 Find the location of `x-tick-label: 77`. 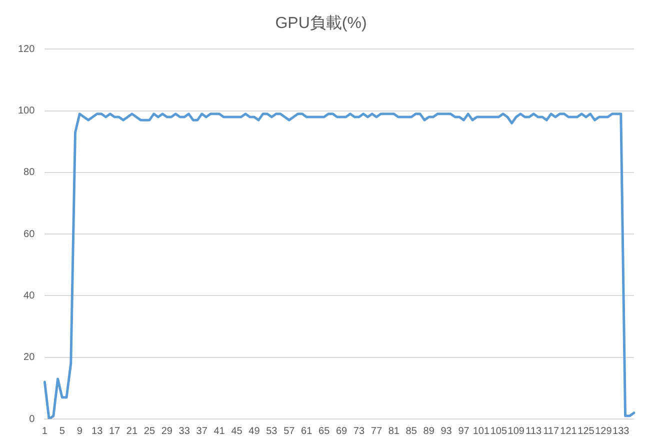

x-tick-label: 77 is located at coordinates (376, 431).